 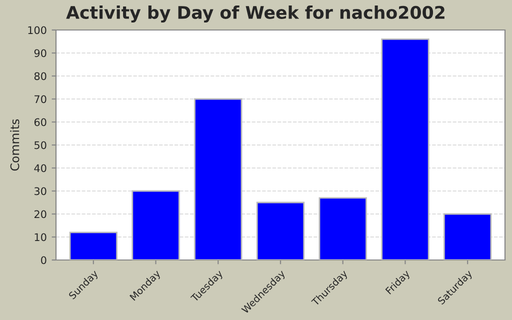 I want to click on chart-title: Activity by Day of Week for nacho2002, so click(x=255, y=14).